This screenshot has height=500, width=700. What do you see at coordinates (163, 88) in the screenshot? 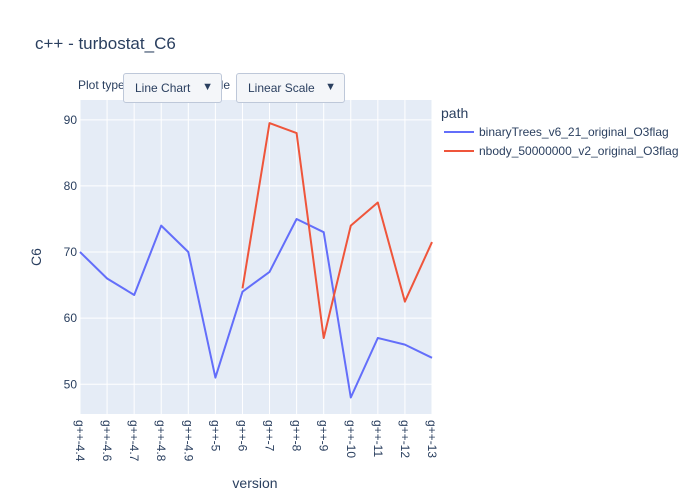
I see `plot-type-value: Line Chart` at bounding box center [163, 88].